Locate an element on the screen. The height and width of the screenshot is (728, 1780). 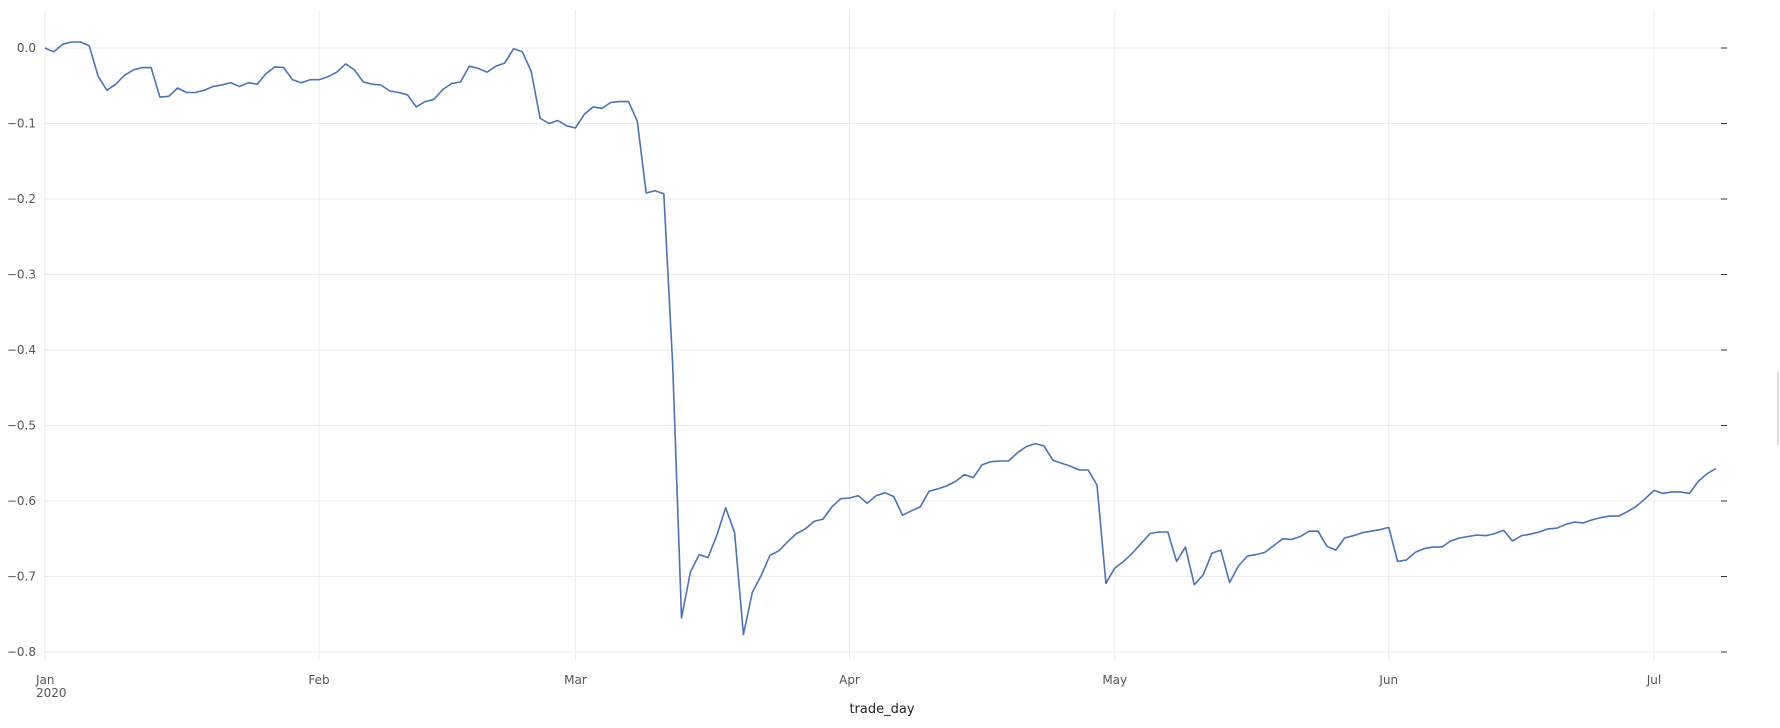
x-tick-label: Jul is located at coordinates (1653, 680).